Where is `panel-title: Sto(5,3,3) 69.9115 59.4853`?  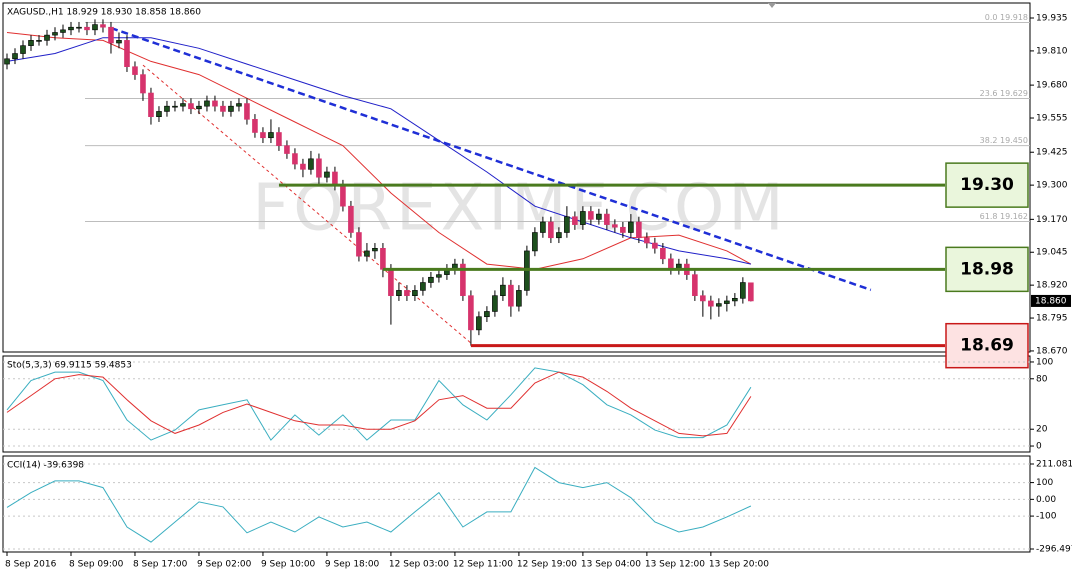 panel-title: Sto(5,3,3) 69.9115 59.4853 is located at coordinates (69, 366).